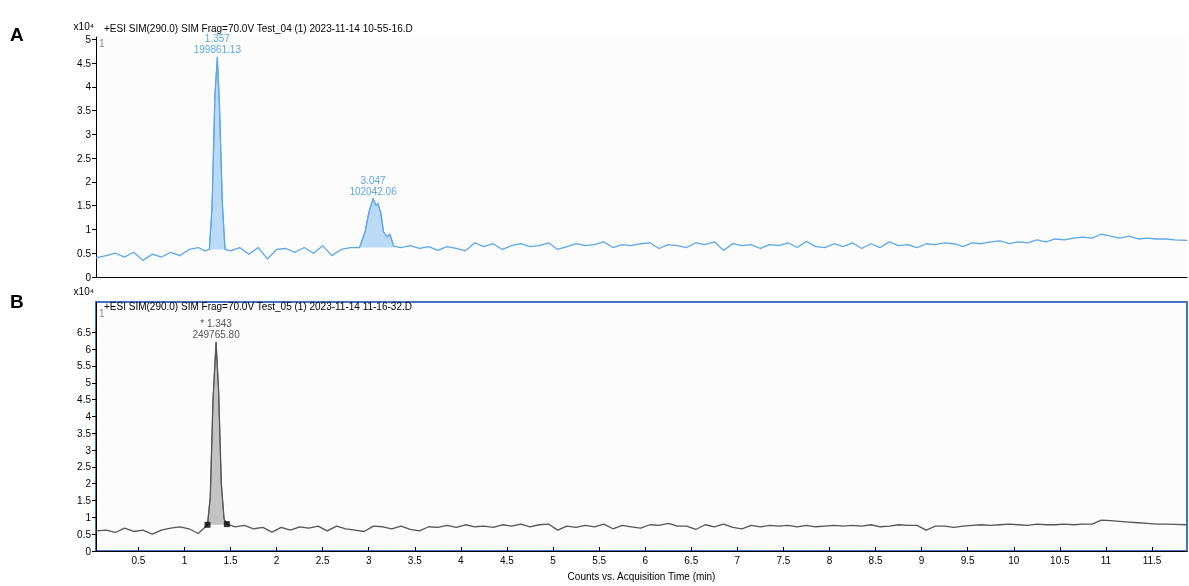 Image resolution: width=1189 pixels, height=586 pixels. Describe the element at coordinates (230, 560) in the screenshot. I see `x-tick-label: 1.5` at that location.